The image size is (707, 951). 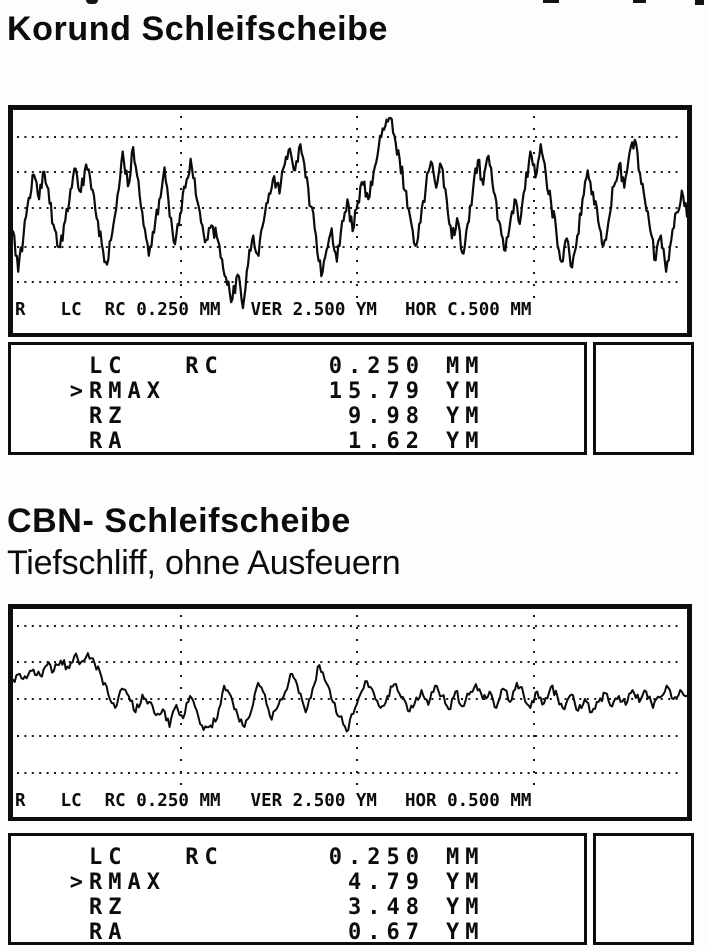 I want to click on readout-row-rmax: > RMAX 15.79 YM, so click(x=297, y=391).